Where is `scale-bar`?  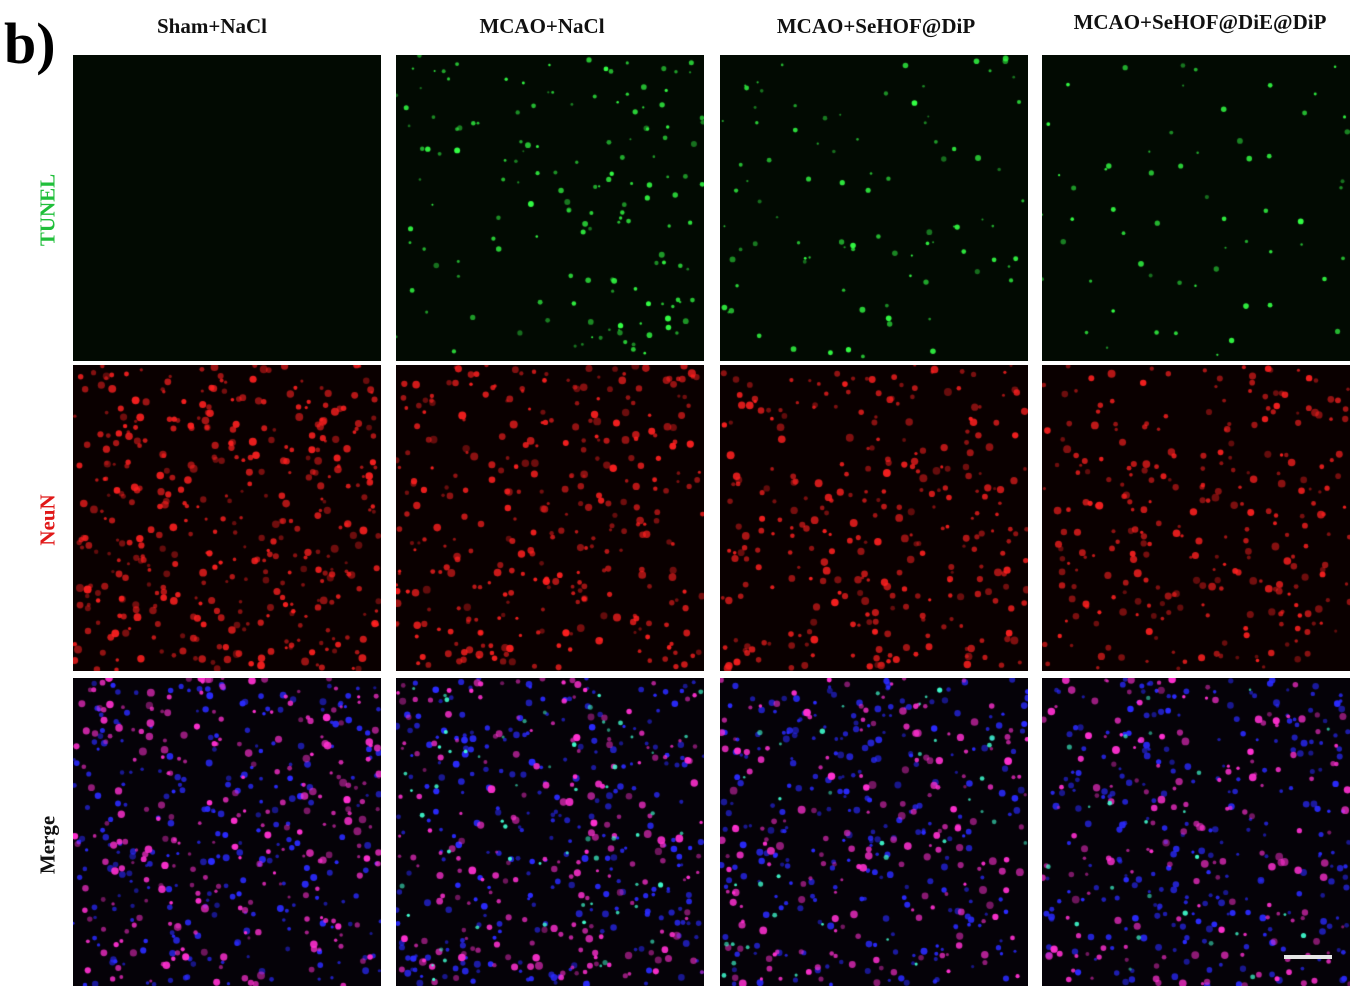
scale-bar is located at coordinates (1308, 957).